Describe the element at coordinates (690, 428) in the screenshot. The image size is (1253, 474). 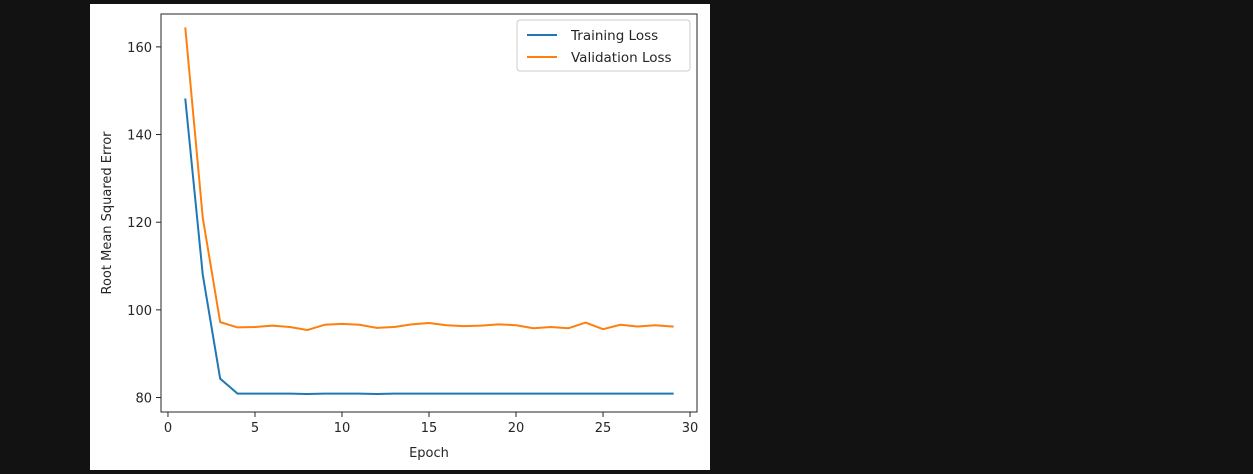
I see `x-tick-label: 30` at that location.